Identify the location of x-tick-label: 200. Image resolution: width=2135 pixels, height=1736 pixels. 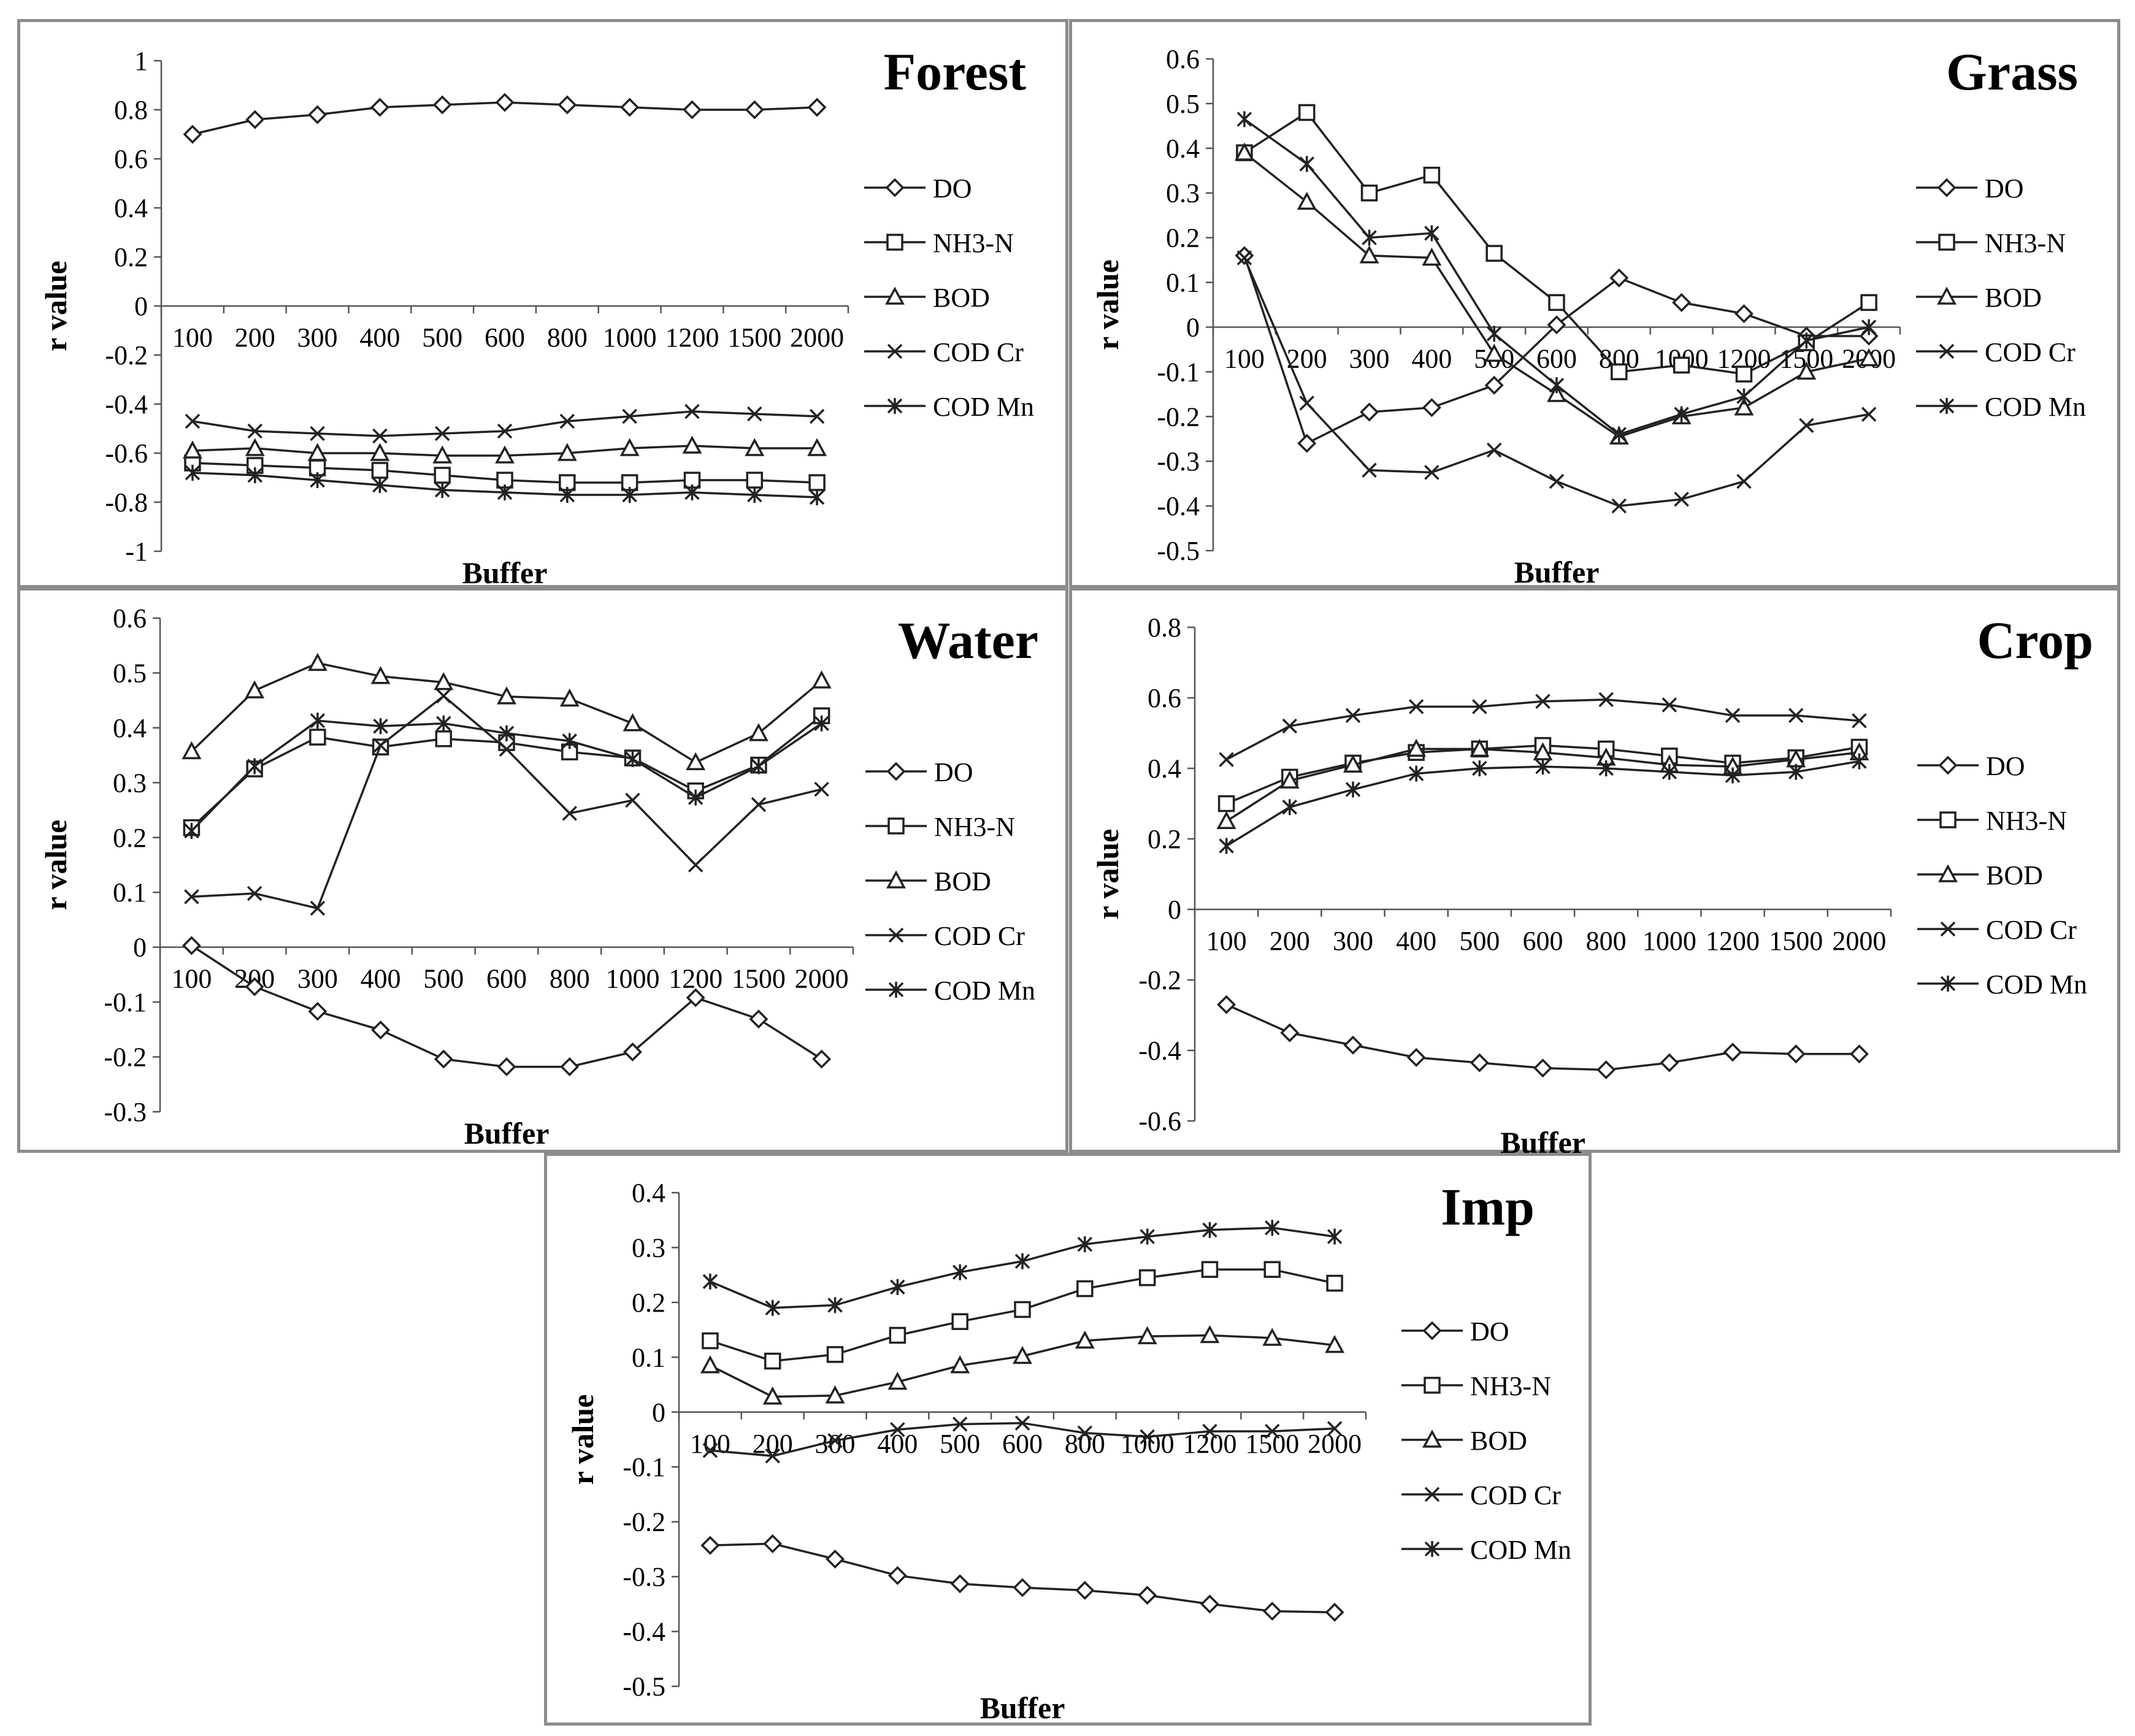
(255, 338).